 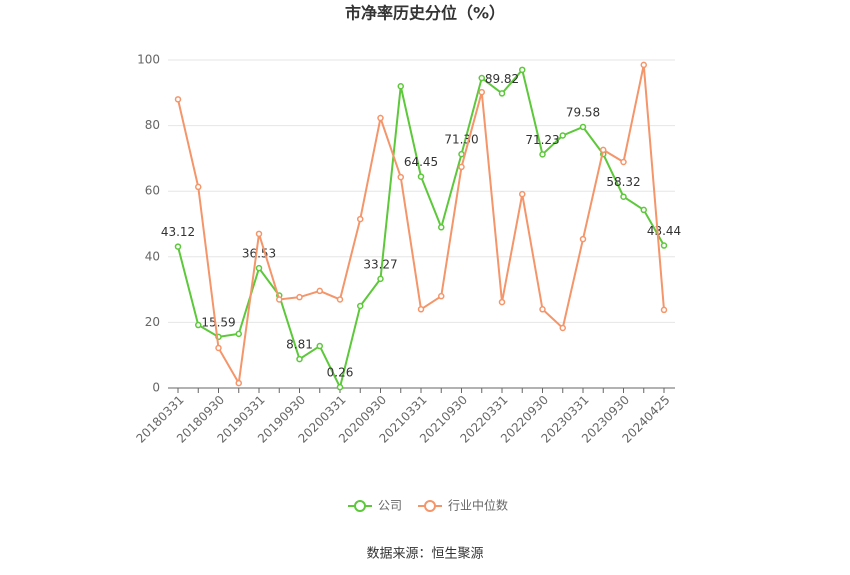 I want to click on chart-title: 市净率历史分位（%）, so click(x=425, y=13).